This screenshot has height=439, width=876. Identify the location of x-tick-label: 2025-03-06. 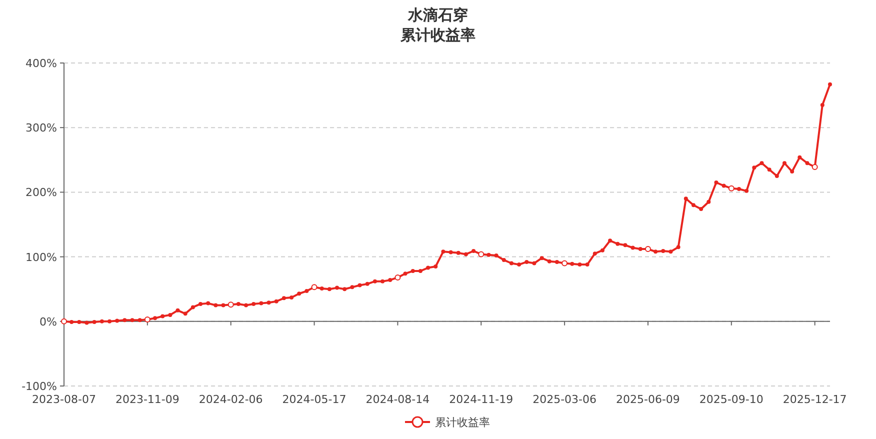
(564, 399).